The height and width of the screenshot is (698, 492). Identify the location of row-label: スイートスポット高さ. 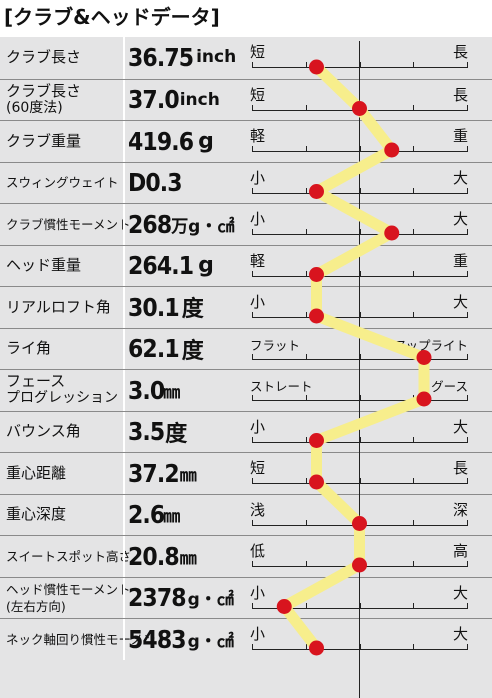
(69, 556).